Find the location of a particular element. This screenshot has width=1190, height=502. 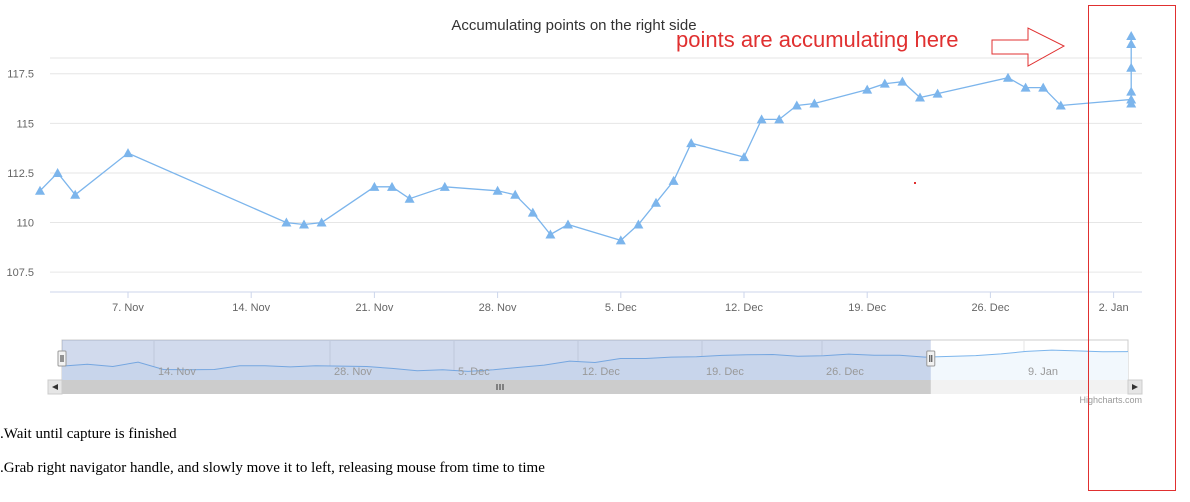

scroll-right-arrow-icon is located at coordinates (1135, 387).